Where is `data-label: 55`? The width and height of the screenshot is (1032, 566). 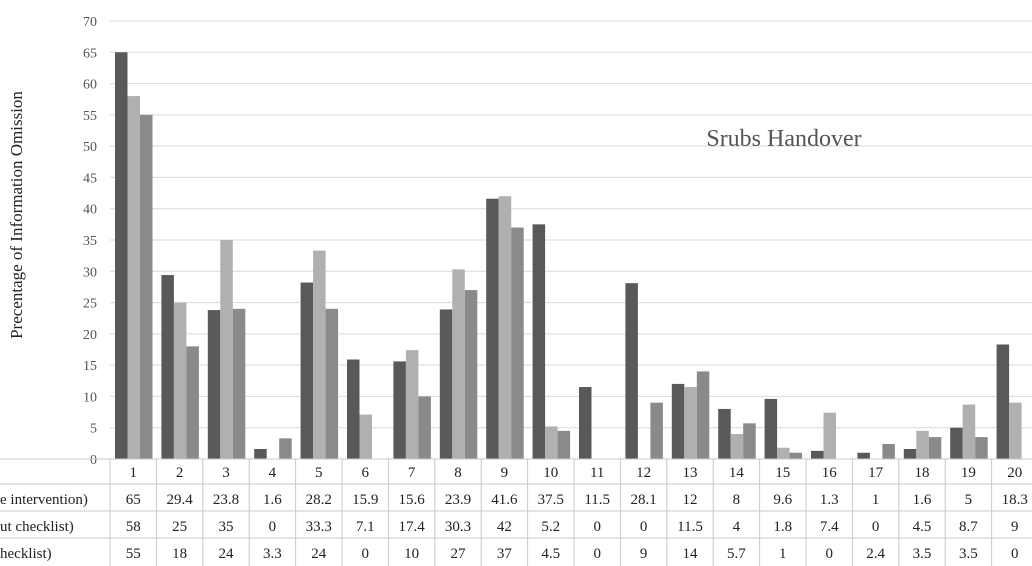
data-label: 55 is located at coordinates (133, 554).